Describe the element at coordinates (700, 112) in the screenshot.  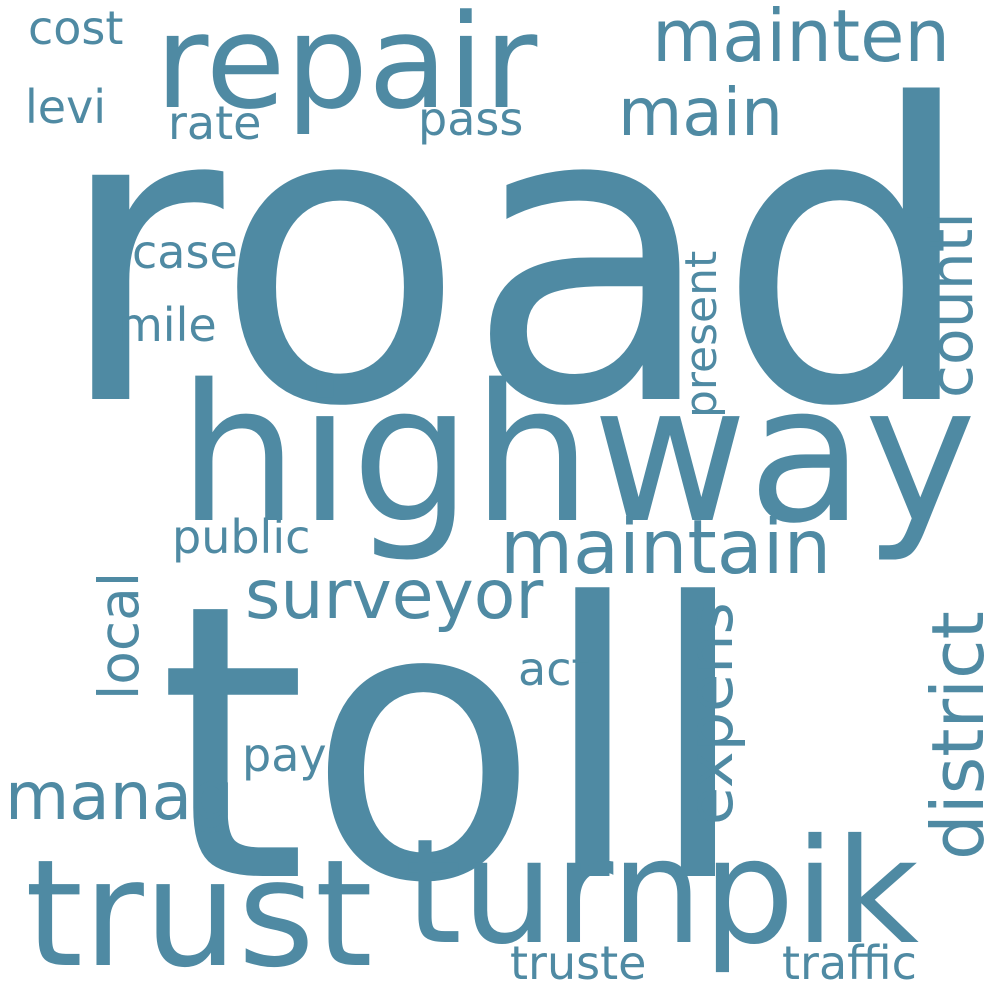
I see `word-main: main` at that location.